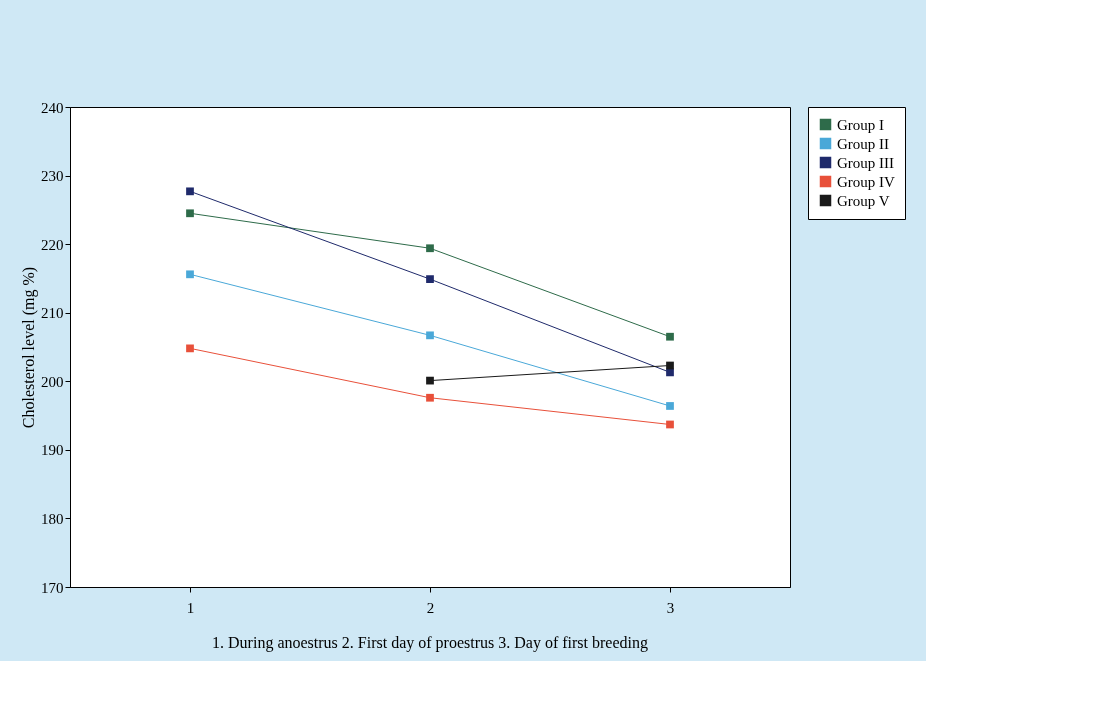 Image resolution: width=1120 pixels, height=706 pixels. Describe the element at coordinates (861, 124) in the screenshot. I see `legend-label: Group I` at that location.